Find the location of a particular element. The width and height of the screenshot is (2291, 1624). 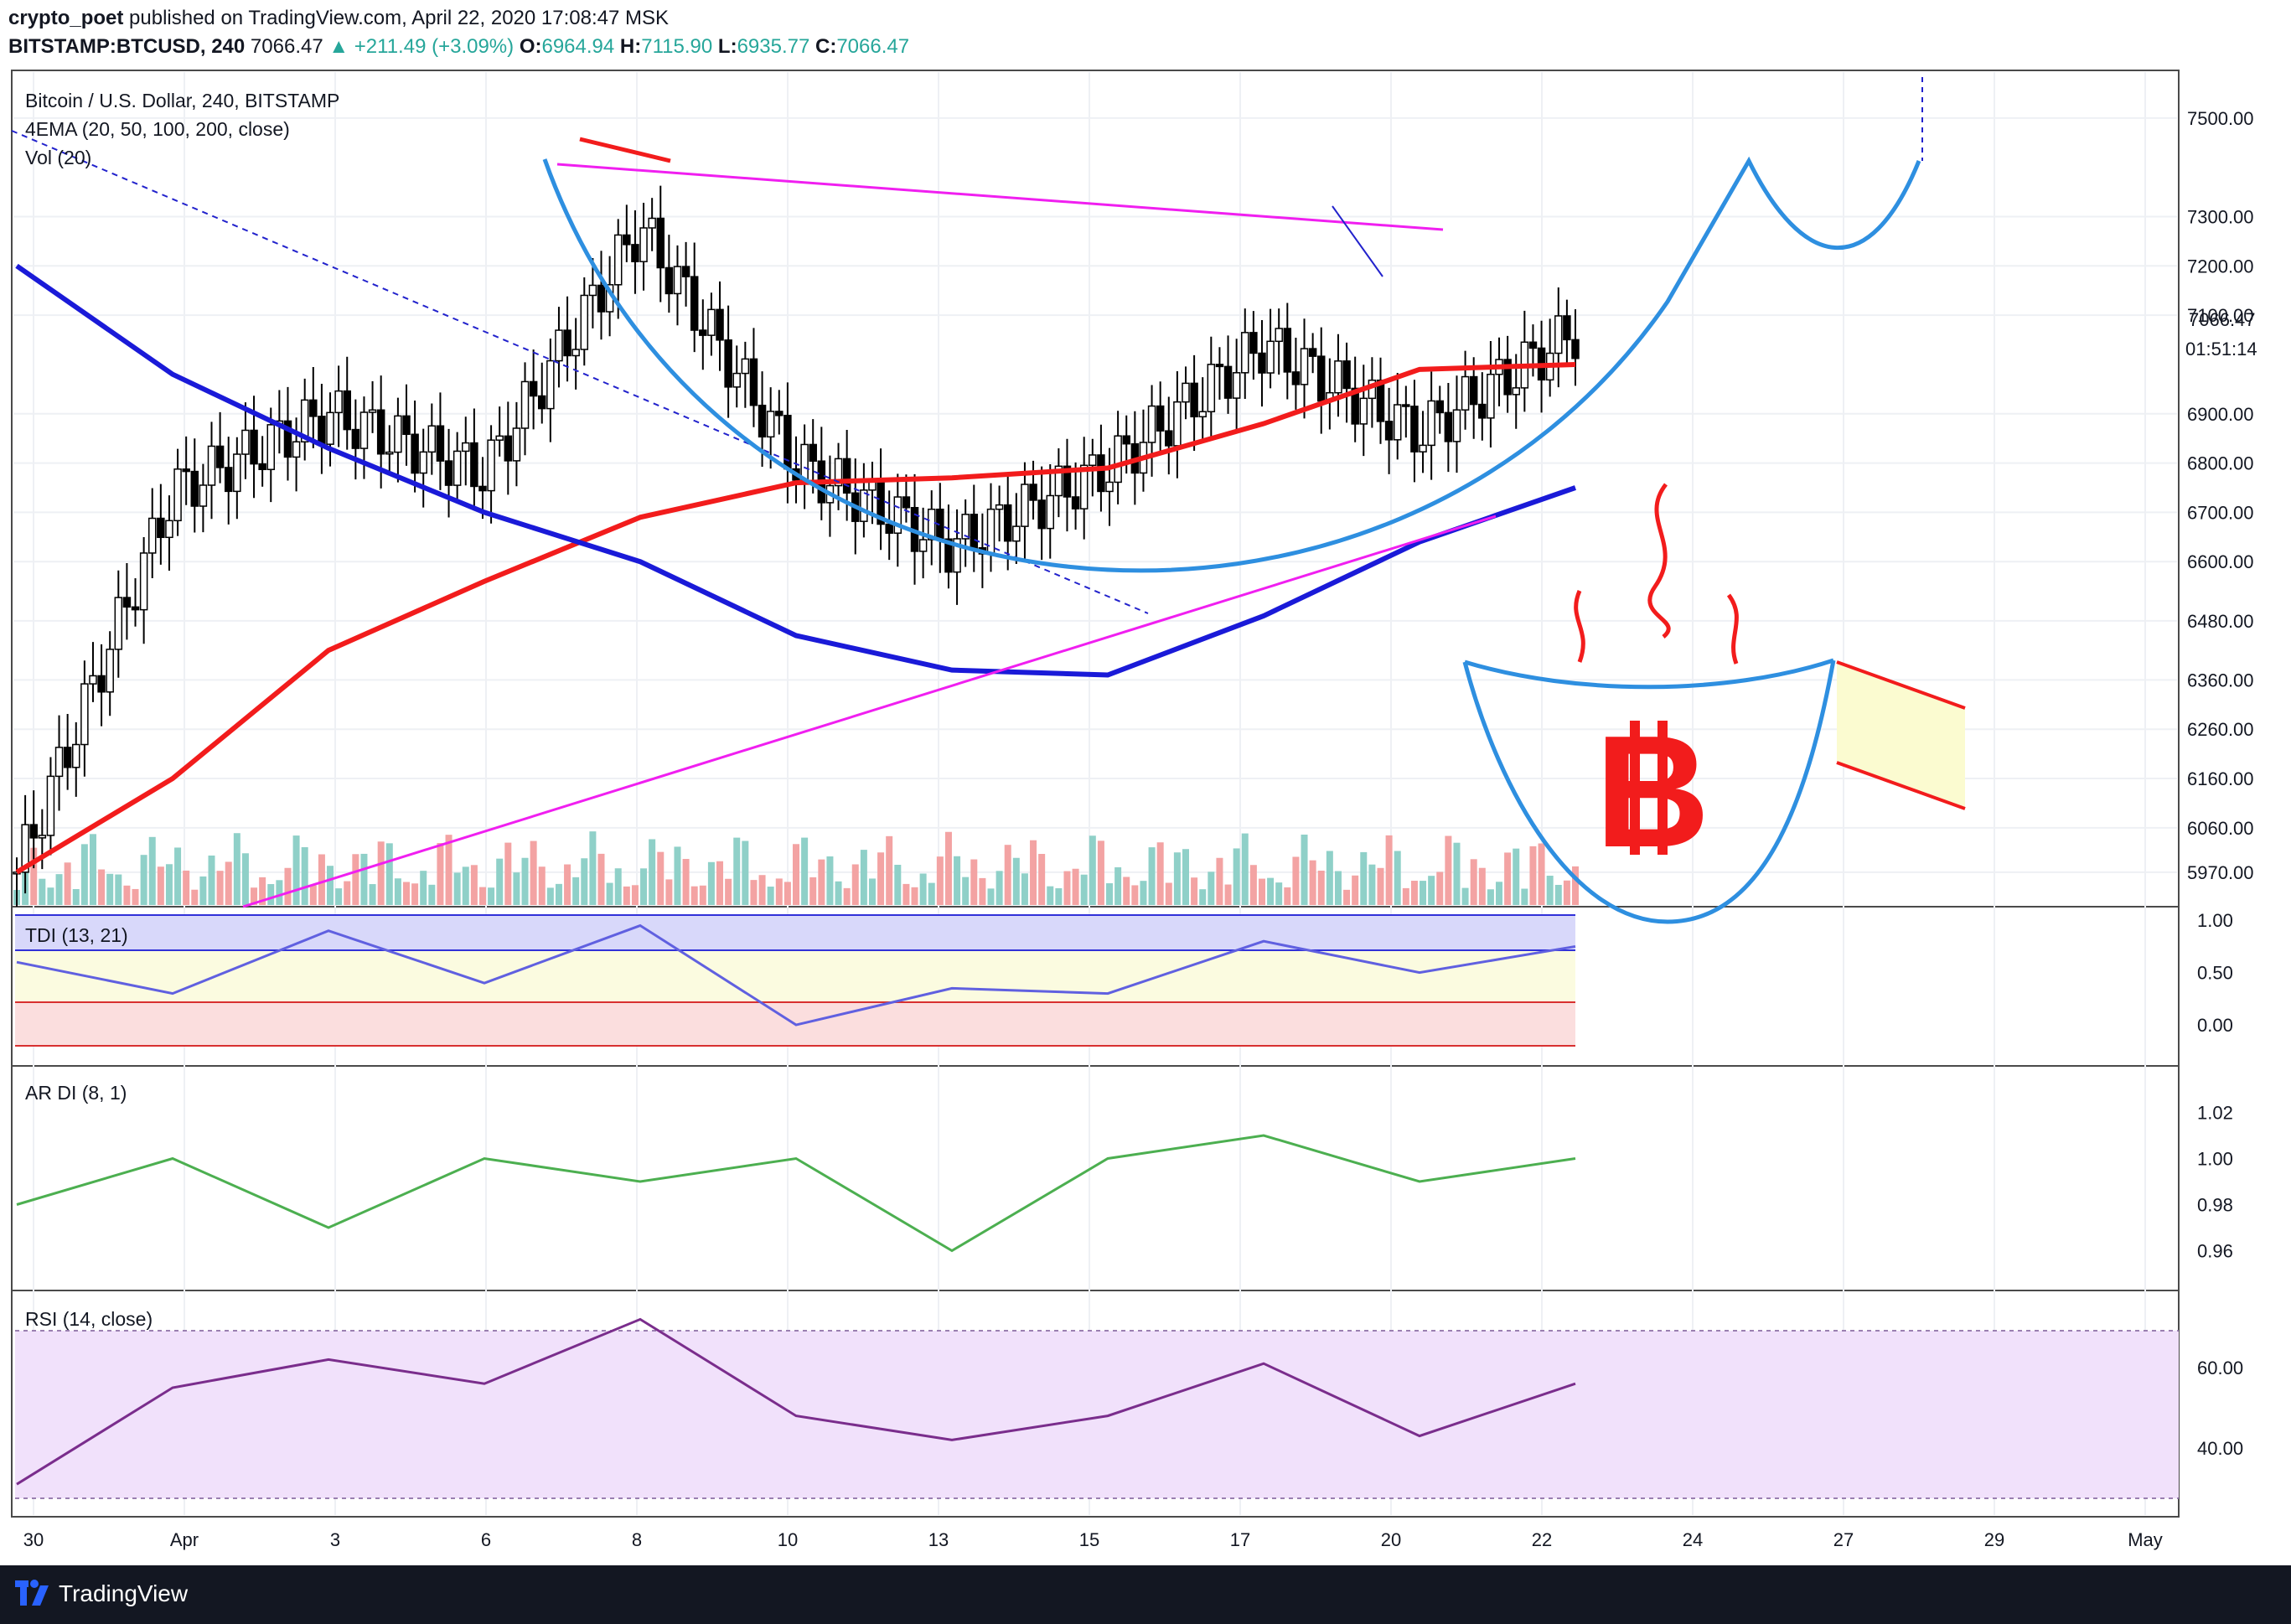

main-legend-title: Bitcoin / U.S. Dollar, 240, BITSTAMP is located at coordinates (182, 100).